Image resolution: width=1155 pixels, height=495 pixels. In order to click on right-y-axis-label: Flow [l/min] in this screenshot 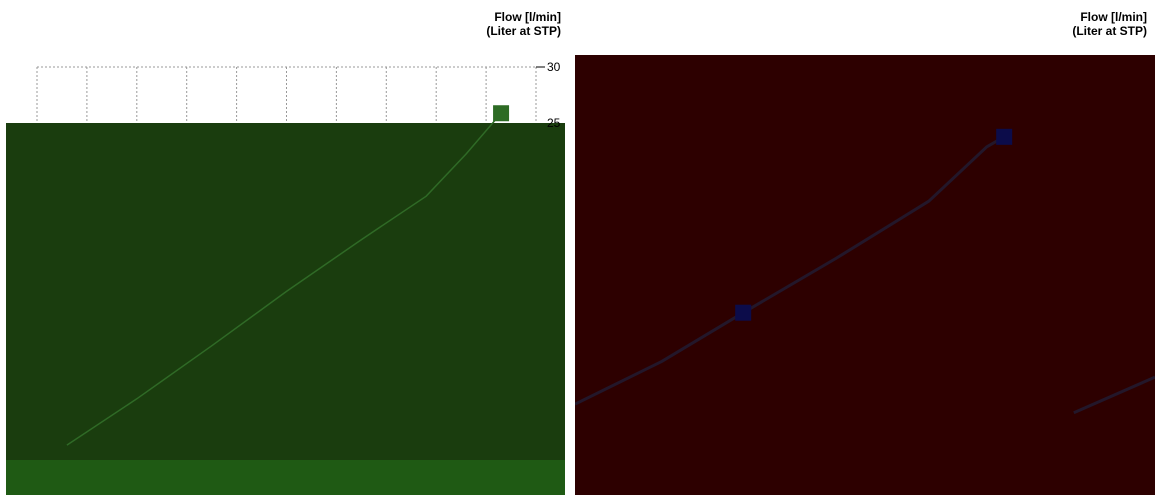, I will do `click(1113, 17)`.